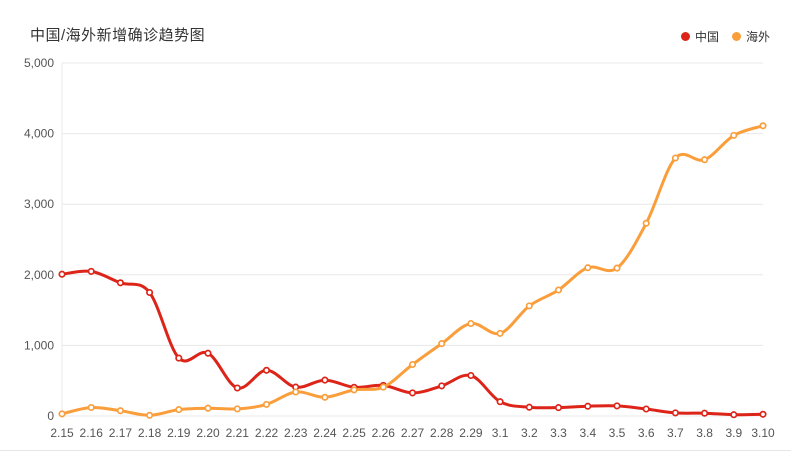 The width and height of the screenshot is (791, 461). What do you see at coordinates (39, 204) in the screenshot?
I see `svg-text: 3,000` at bounding box center [39, 204].